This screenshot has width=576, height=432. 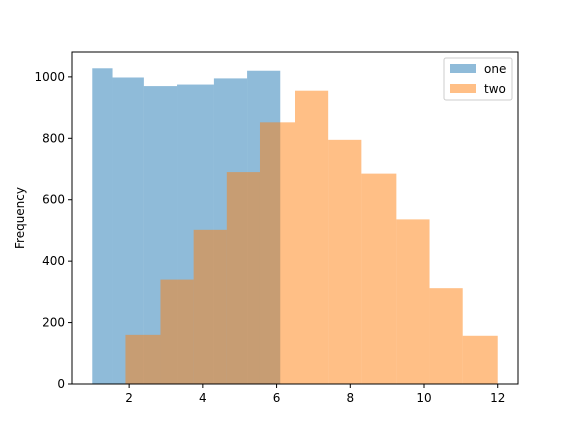 What do you see at coordinates (53, 323) in the screenshot?
I see `y-tick-label: 200` at bounding box center [53, 323].